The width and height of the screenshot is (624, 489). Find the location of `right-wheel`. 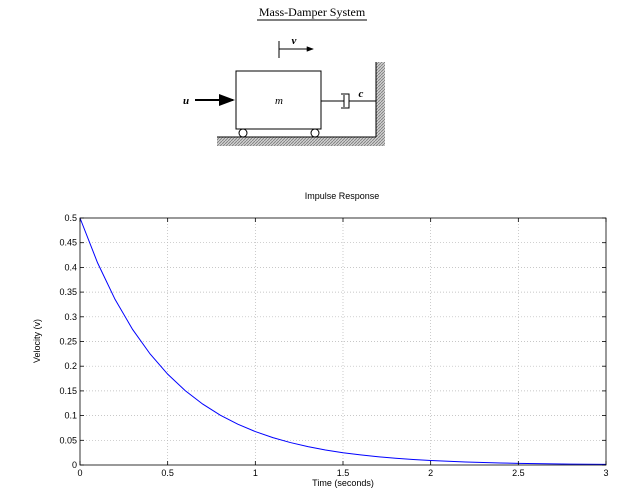

right-wheel is located at coordinates (315, 133).